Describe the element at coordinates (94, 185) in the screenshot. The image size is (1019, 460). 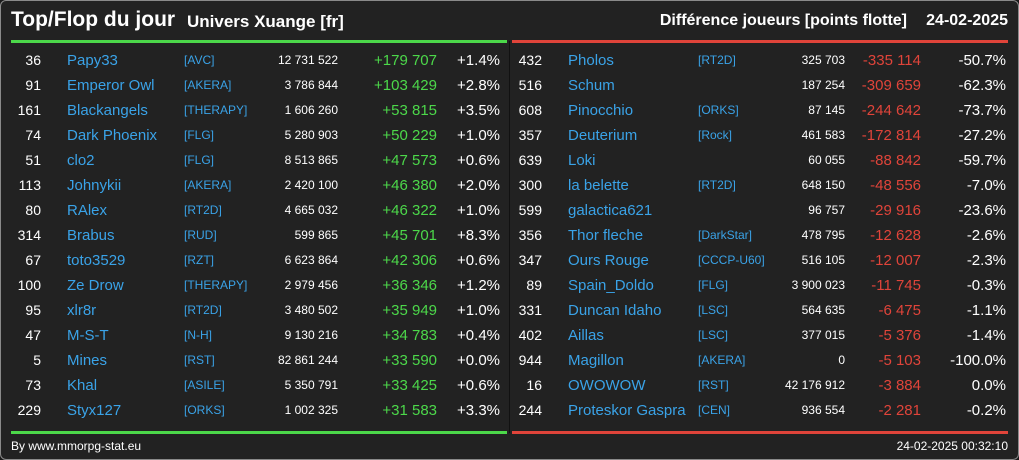
I see `player-name-link: Johnykii` at that location.